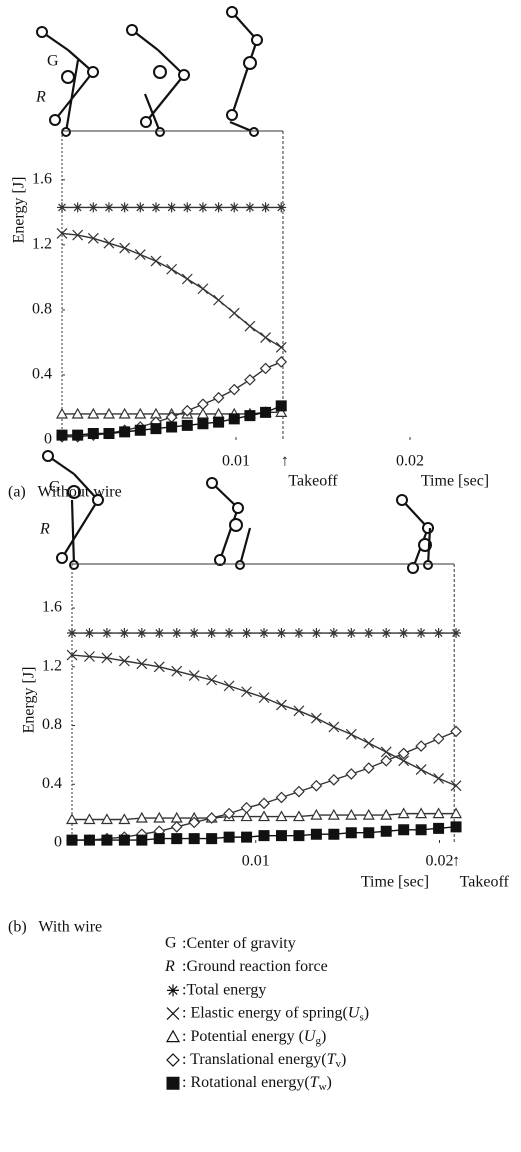  What do you see at coordinates (173, 1014) in the screenshot?
I see `legend-marker` at bounding box center [173, 1014].